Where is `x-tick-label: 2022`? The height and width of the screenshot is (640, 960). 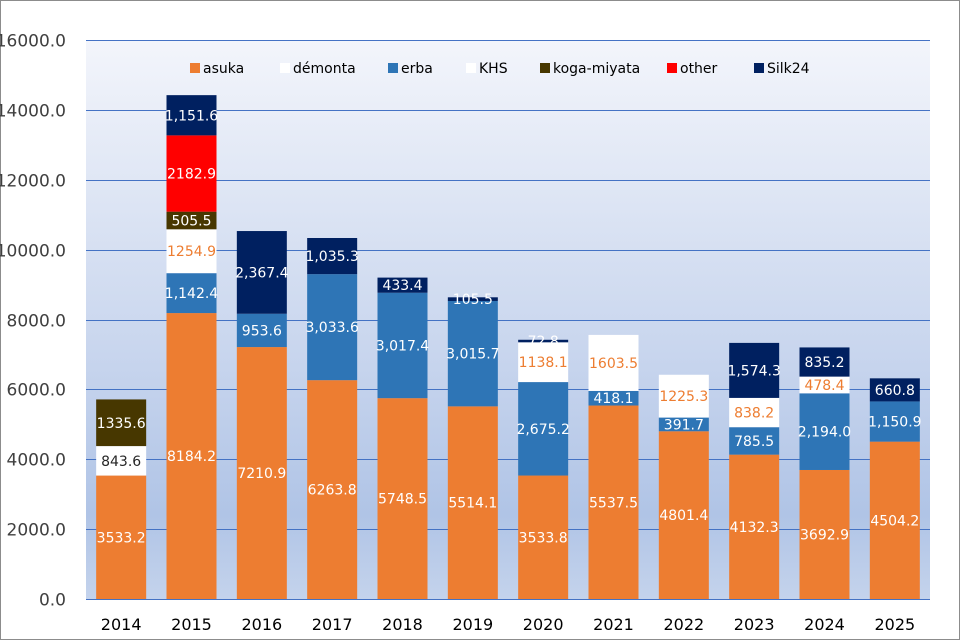
x-tick-label: 2022 is located at coordinates (683, 624).